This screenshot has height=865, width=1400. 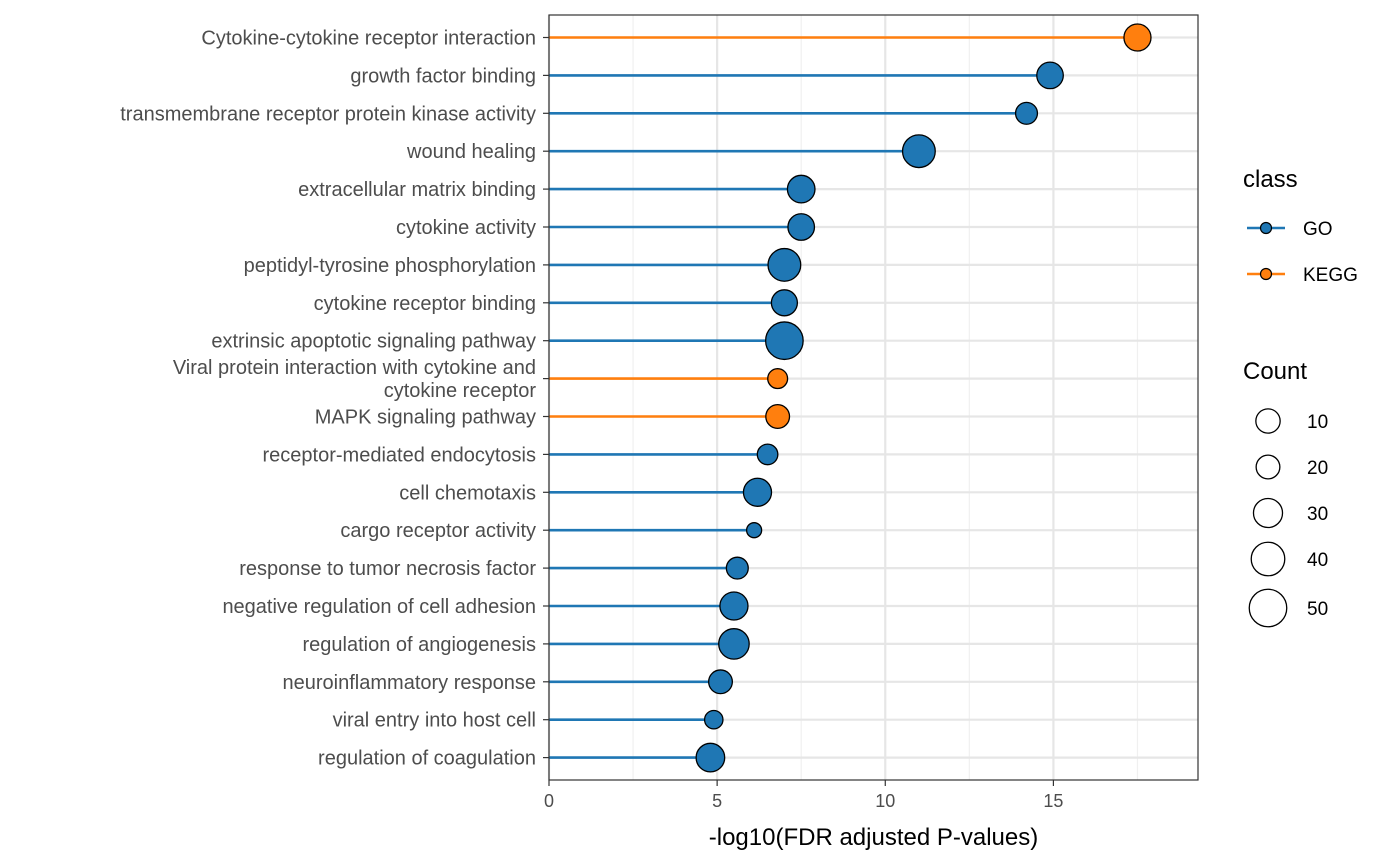 I want to click on y-tick-label: response to tumor necrosis factor, so click(x=387, y=569).